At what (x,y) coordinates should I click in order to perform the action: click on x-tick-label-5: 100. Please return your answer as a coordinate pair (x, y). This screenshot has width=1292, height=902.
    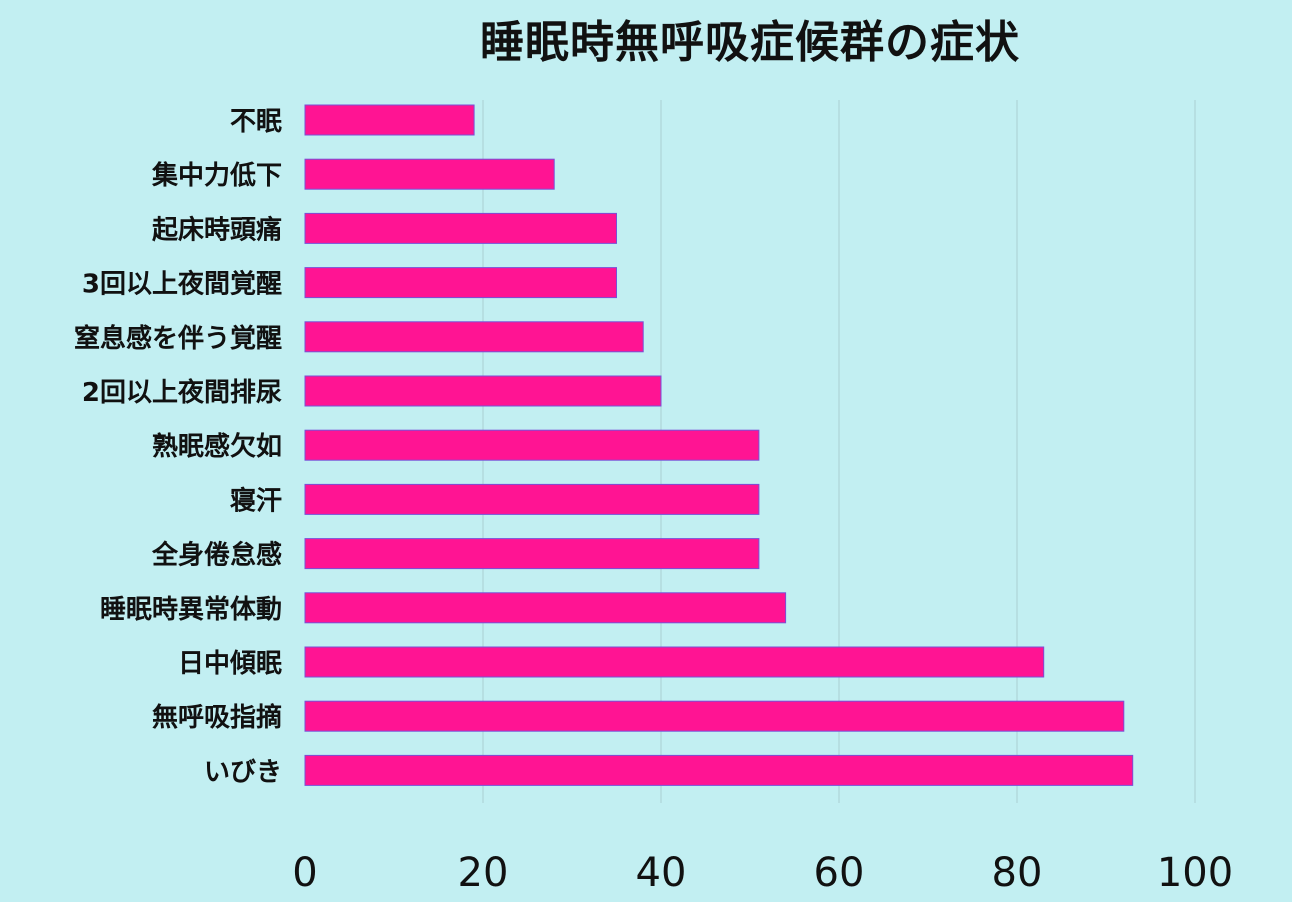
    Looking at the image, I should click on (1195, 873).